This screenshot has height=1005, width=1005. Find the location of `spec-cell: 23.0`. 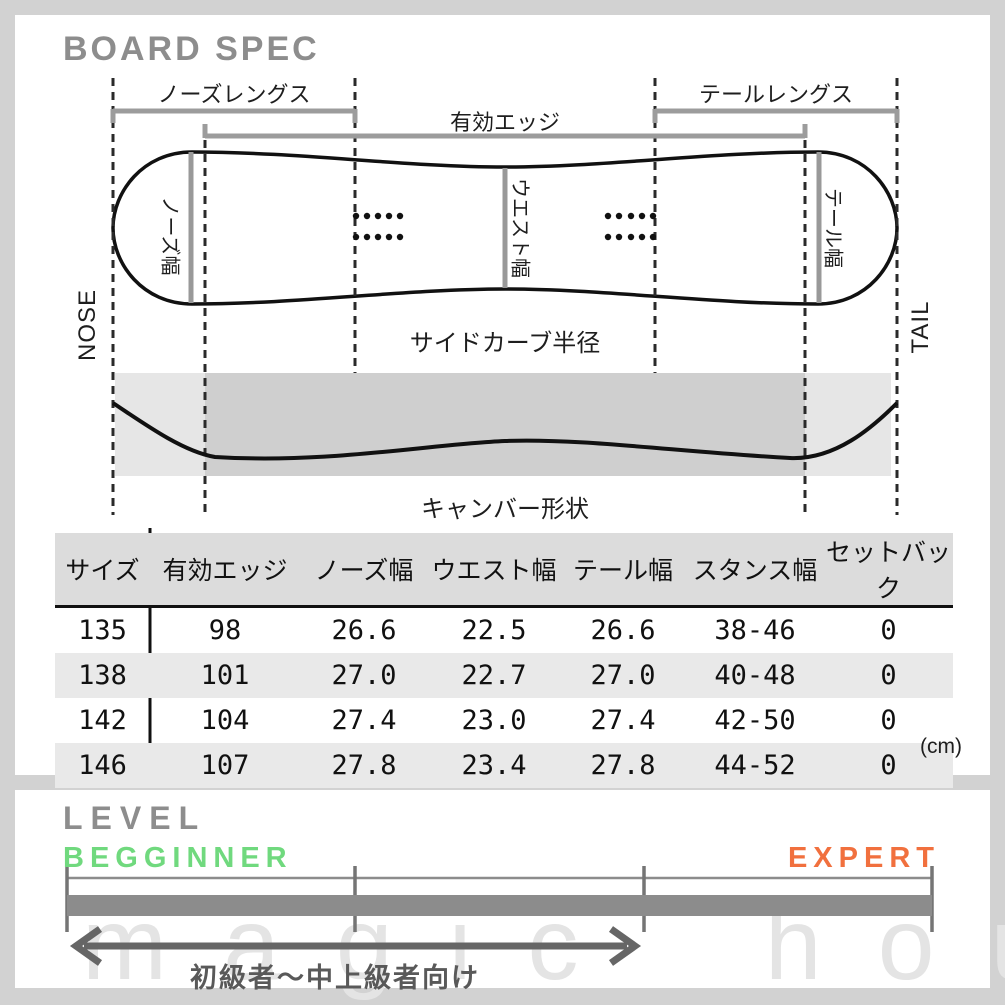

spec-cell: 23.0 is located at coordinates (494, 720).